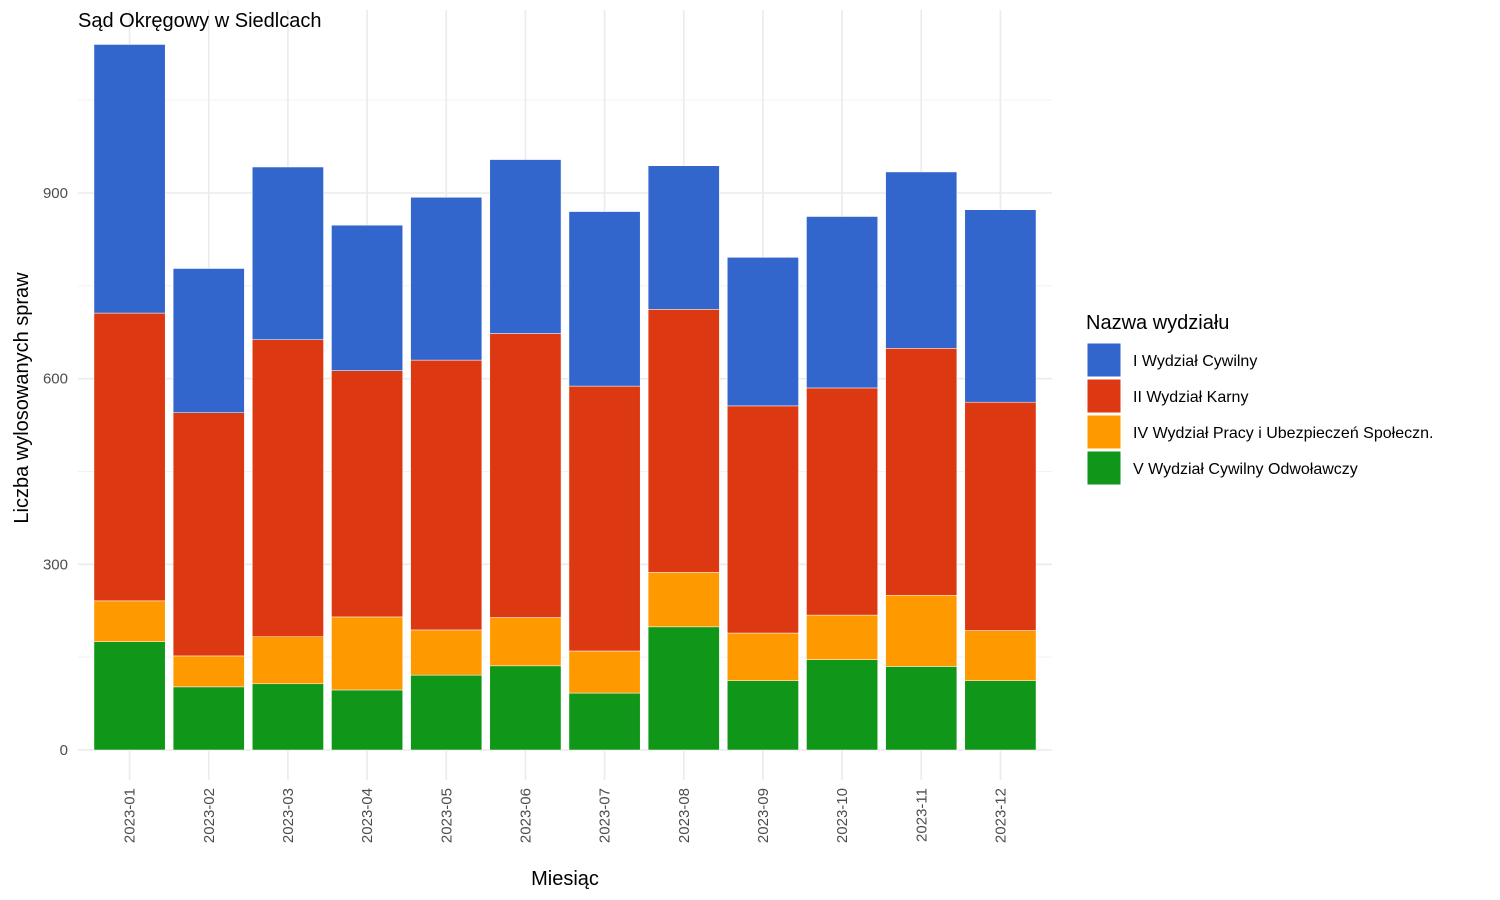 The image size is (1500, 900). I want to click on x-tick-label: 2023-07, so click(605, 815).